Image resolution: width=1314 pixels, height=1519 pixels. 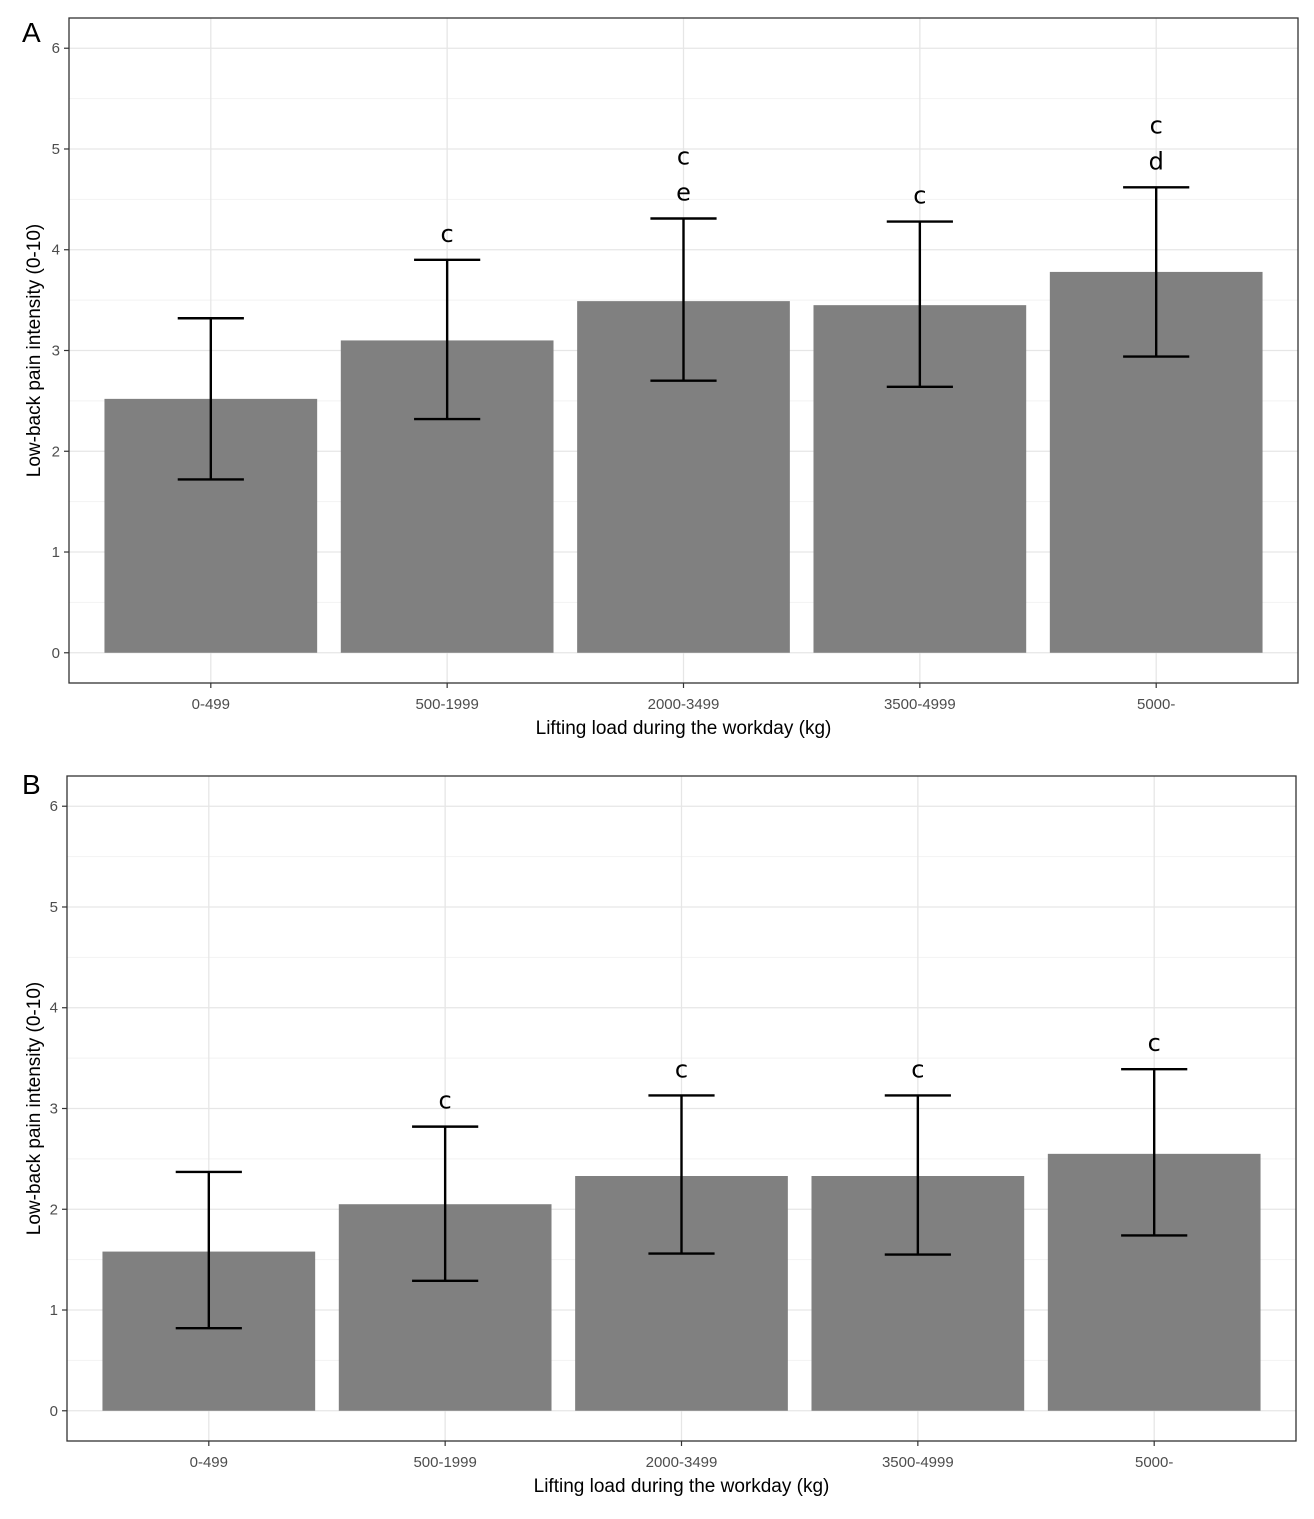 I want to click on chart-a-significance-label: e, so click(x=683, y=193).